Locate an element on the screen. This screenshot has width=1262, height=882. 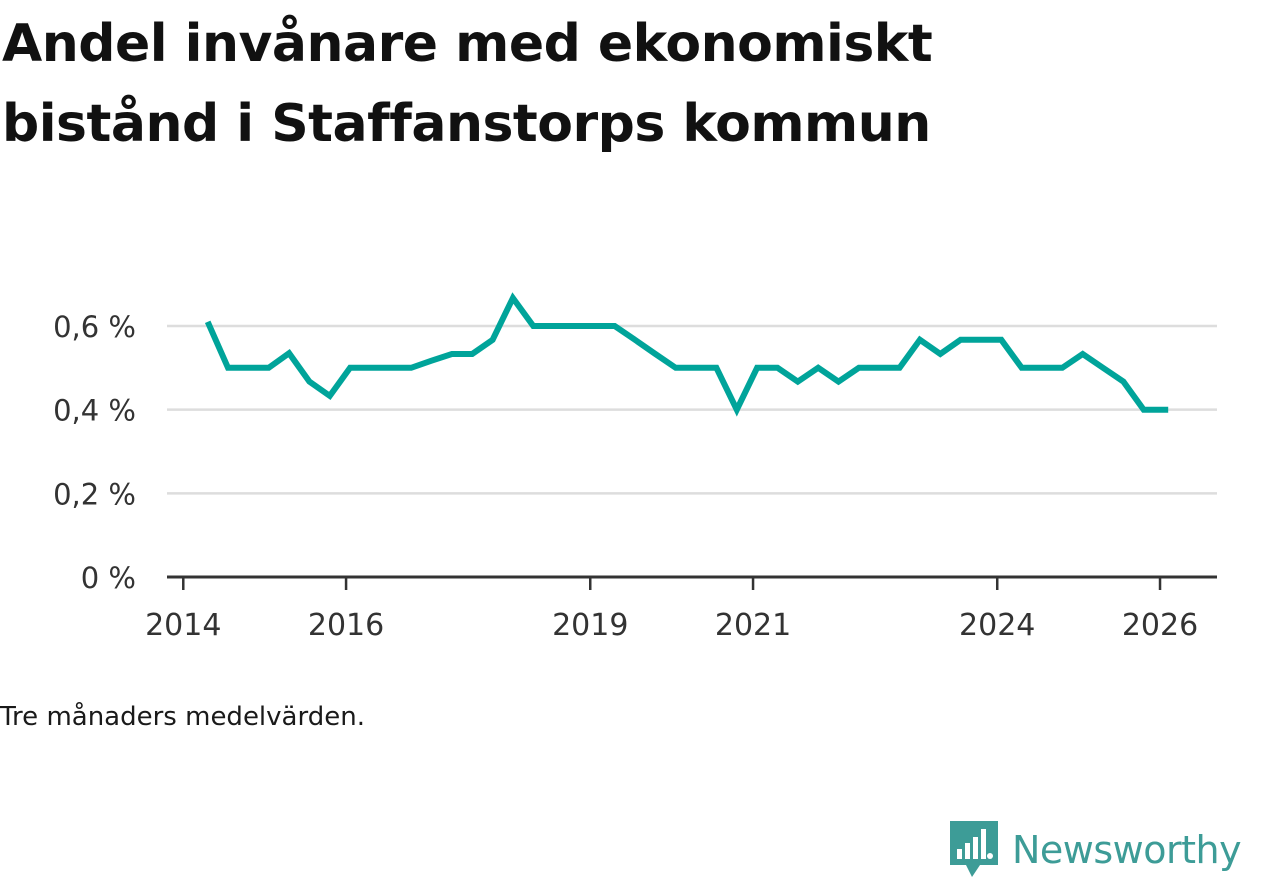
x-tick-label: 2014 is located at coordinates (183, 625).